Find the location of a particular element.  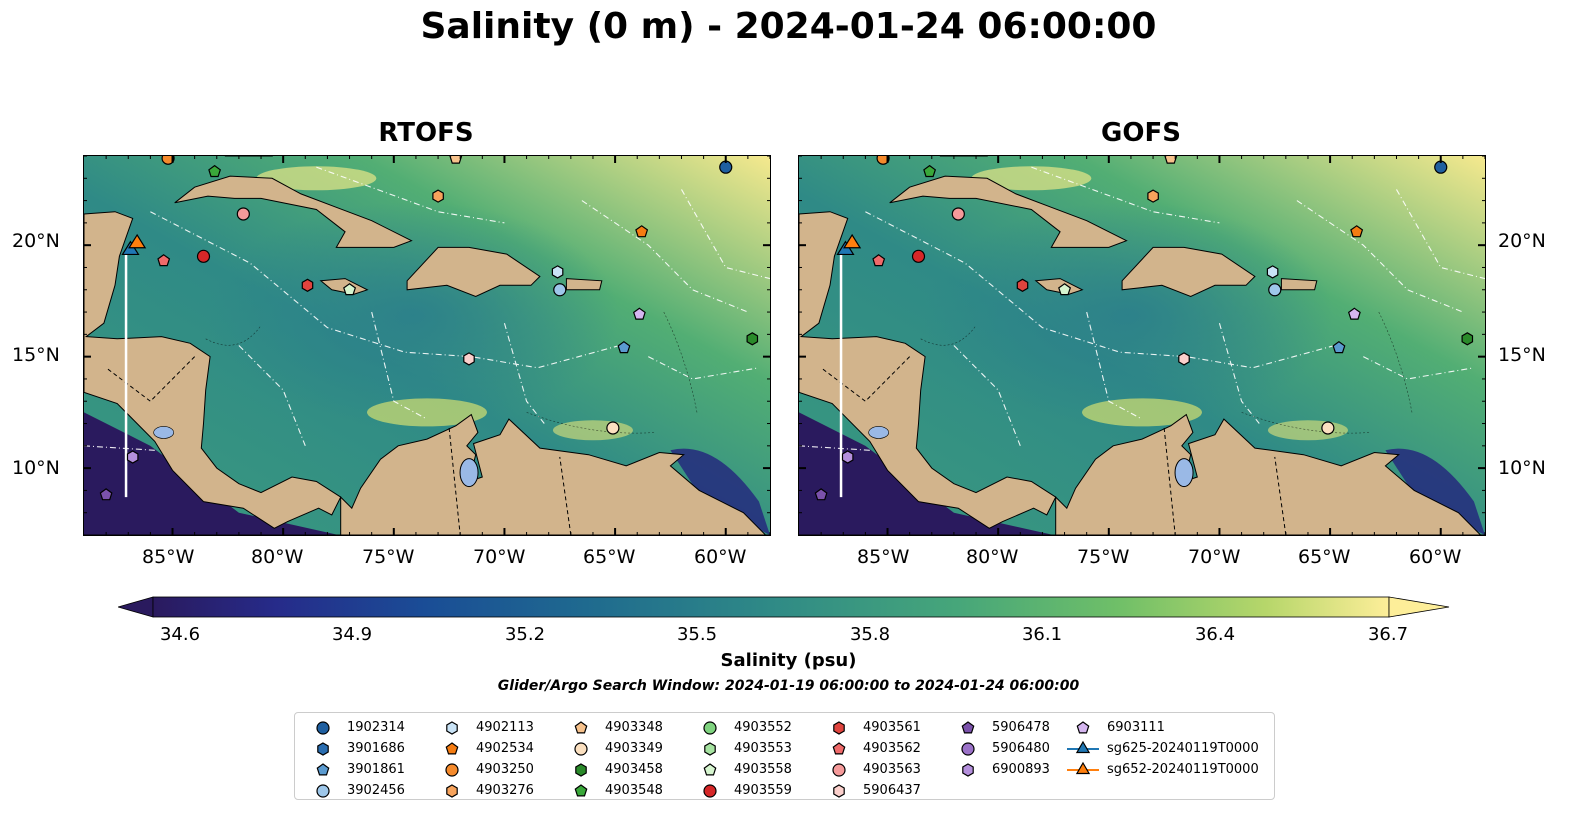

cbar-tick-35-2: 35.2 is located at coordinates (525, 634).